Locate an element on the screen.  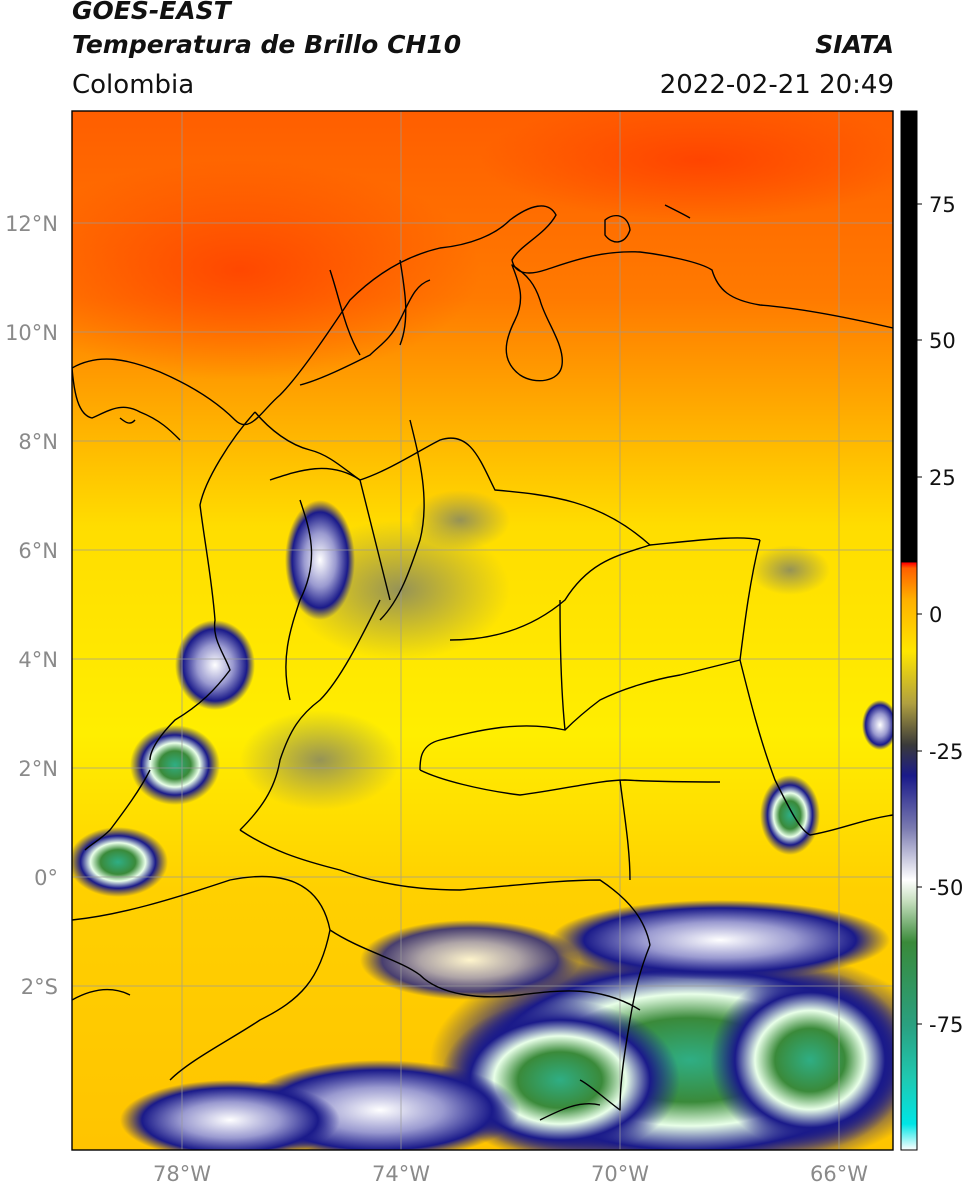
lon-label: 70°W is located at coordinates (620, 1174).